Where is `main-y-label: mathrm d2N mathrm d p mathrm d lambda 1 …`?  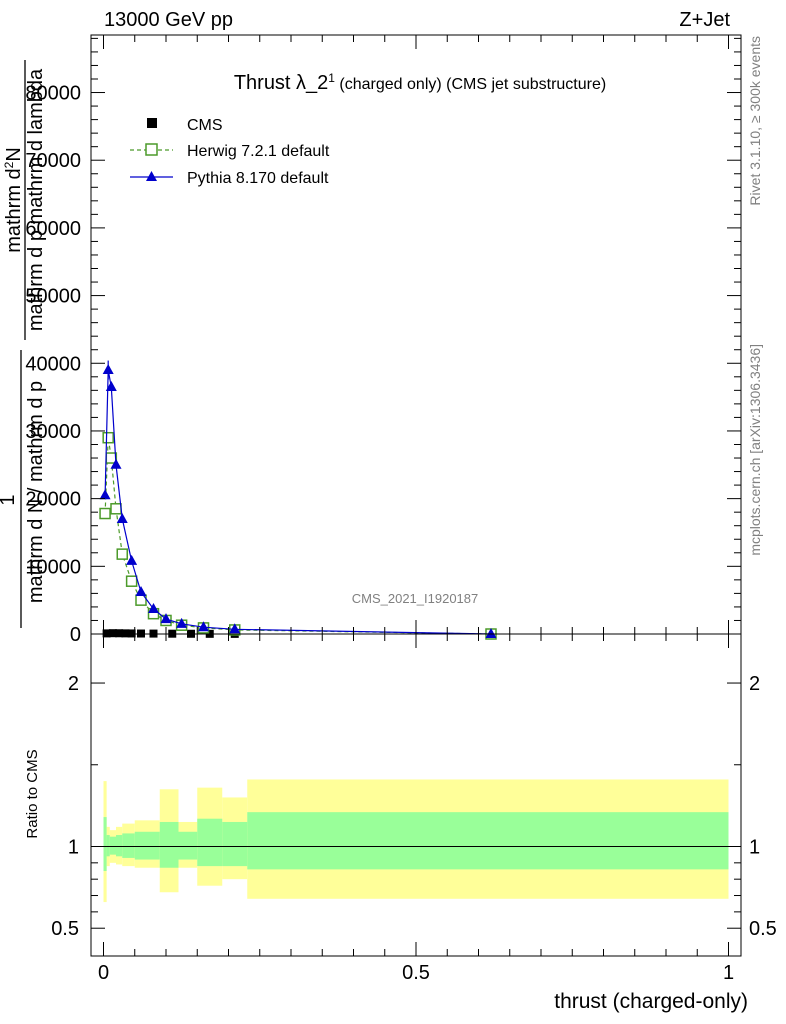 main-y-label: mathrm d2N mathrm d p mathrm d lambda 1 … is located at coordinates (23, 344).